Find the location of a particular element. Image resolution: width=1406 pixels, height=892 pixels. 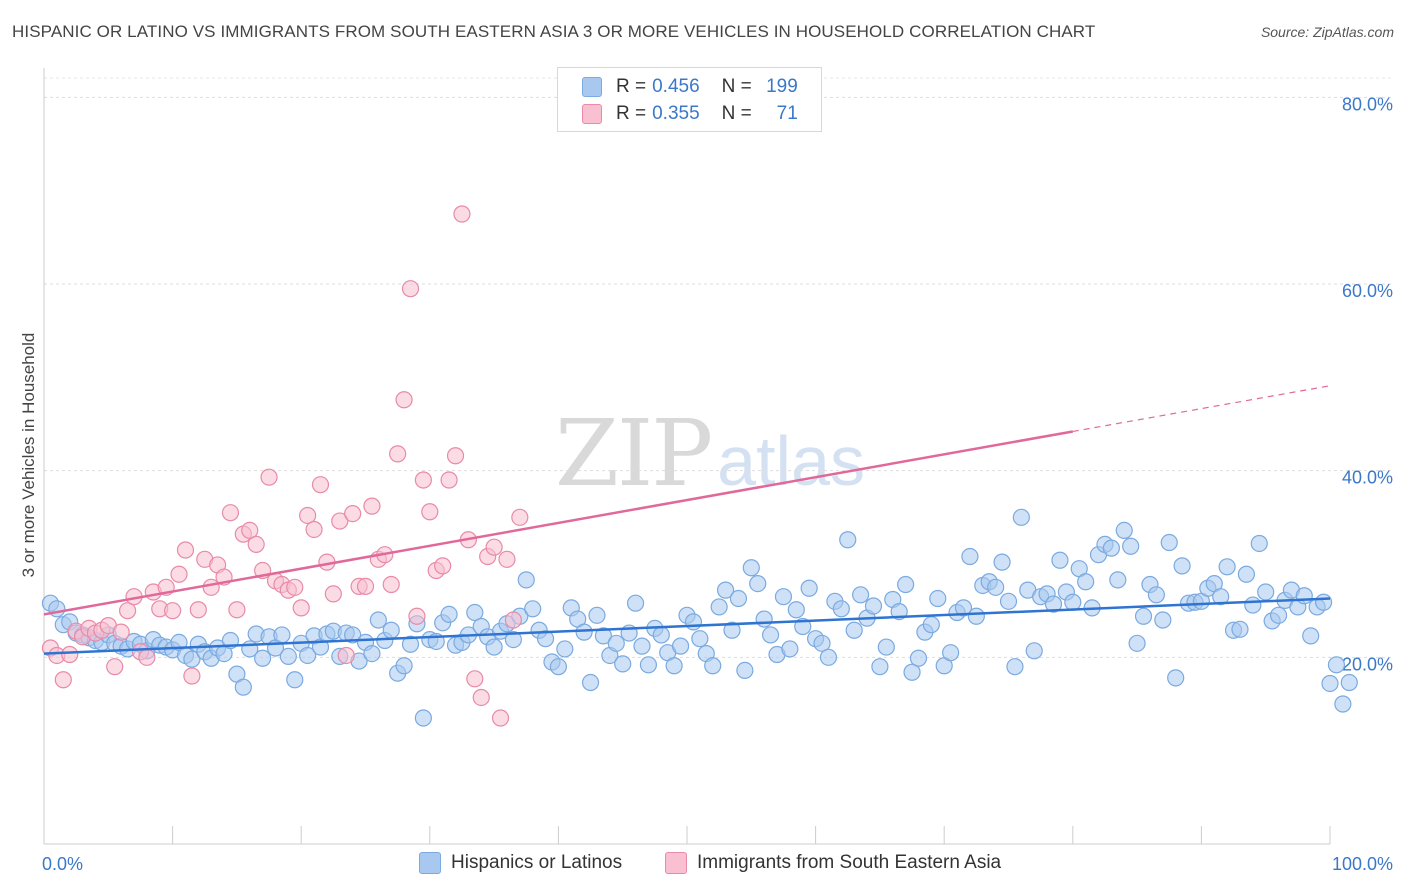

correlation-legend: R = 0.456 N = 199 R = 0.355 N = 71 is located at coordinates (689, 99).